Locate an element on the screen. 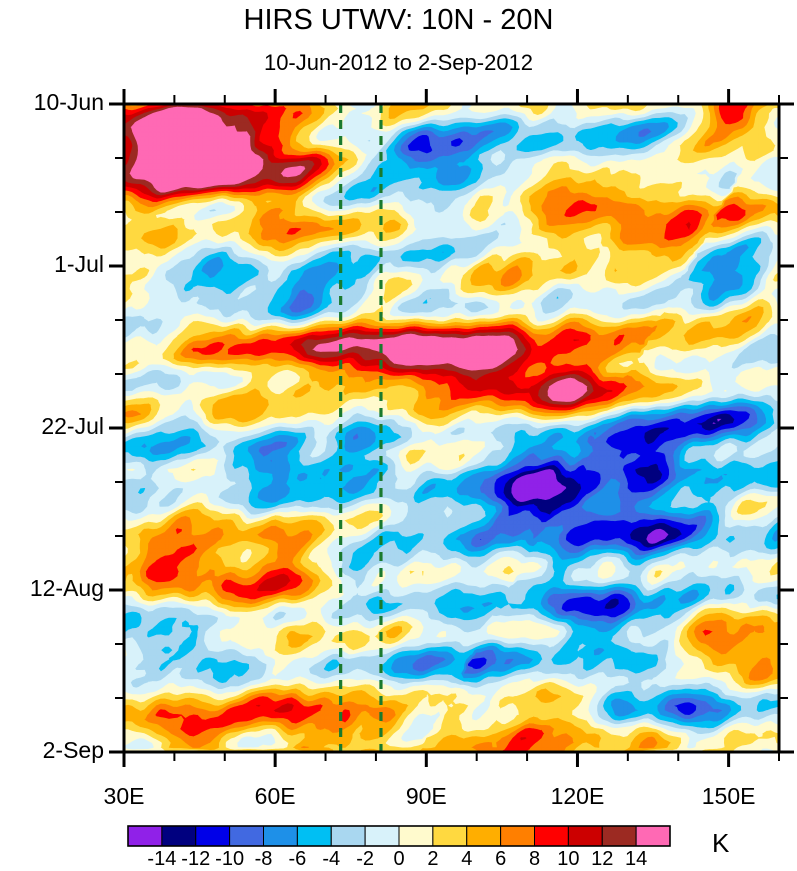 The width and height of the screenshot is (797, 871). y-axis-tick-label: 12-Aug is located at coordinates (66, 588).